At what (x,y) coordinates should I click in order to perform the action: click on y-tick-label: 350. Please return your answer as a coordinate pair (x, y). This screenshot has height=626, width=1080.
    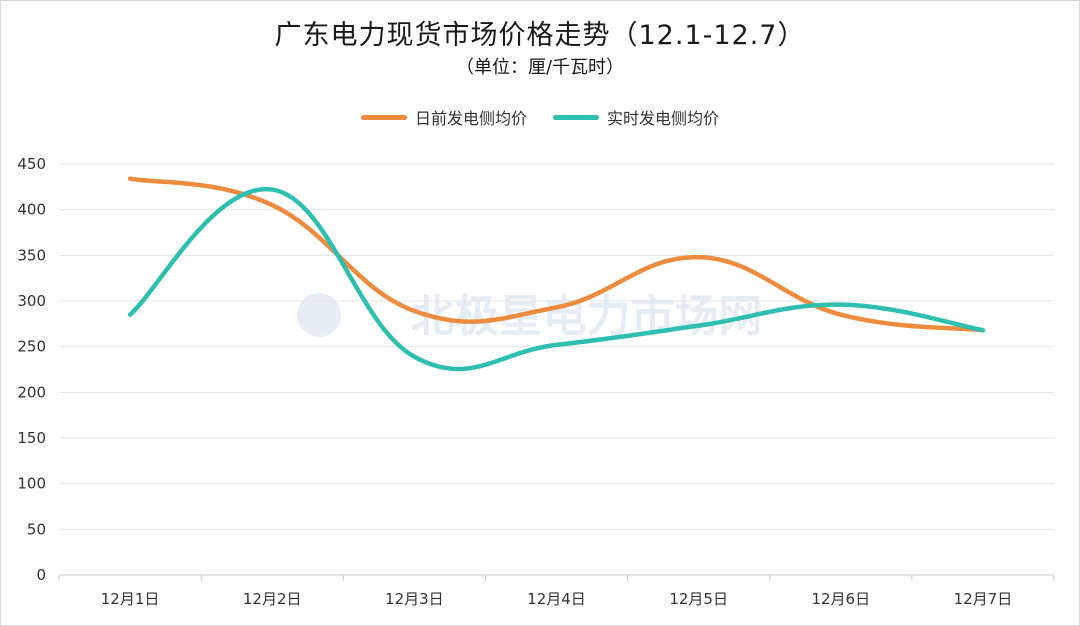
    Looking at the image, I should click on (31, 255).